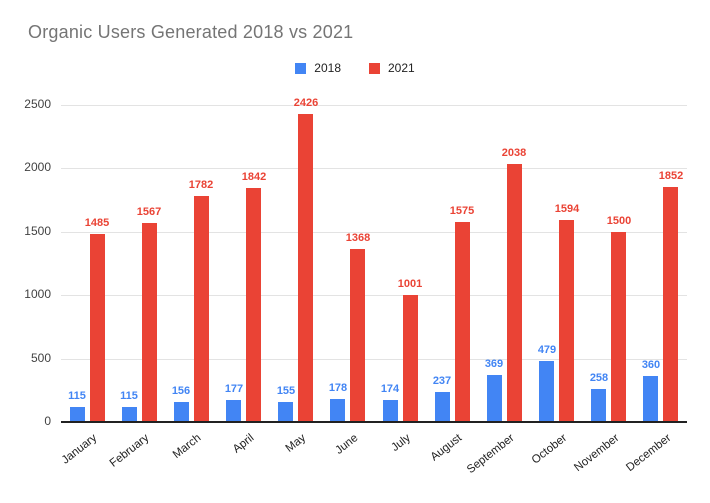 The image size is (710, 503). Describe the element at coordinates (390, 411) in the screenshot. I see `bar-2018-july` at that location.